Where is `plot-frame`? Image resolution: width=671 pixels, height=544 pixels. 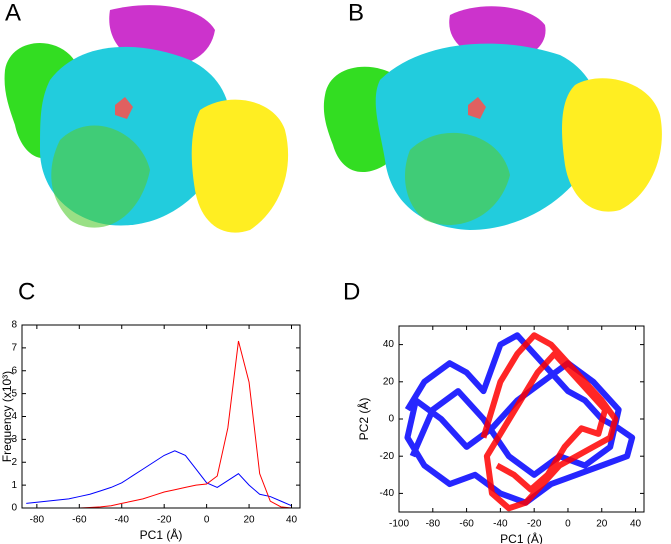 plot-frame is located at coordinates (161, 416).